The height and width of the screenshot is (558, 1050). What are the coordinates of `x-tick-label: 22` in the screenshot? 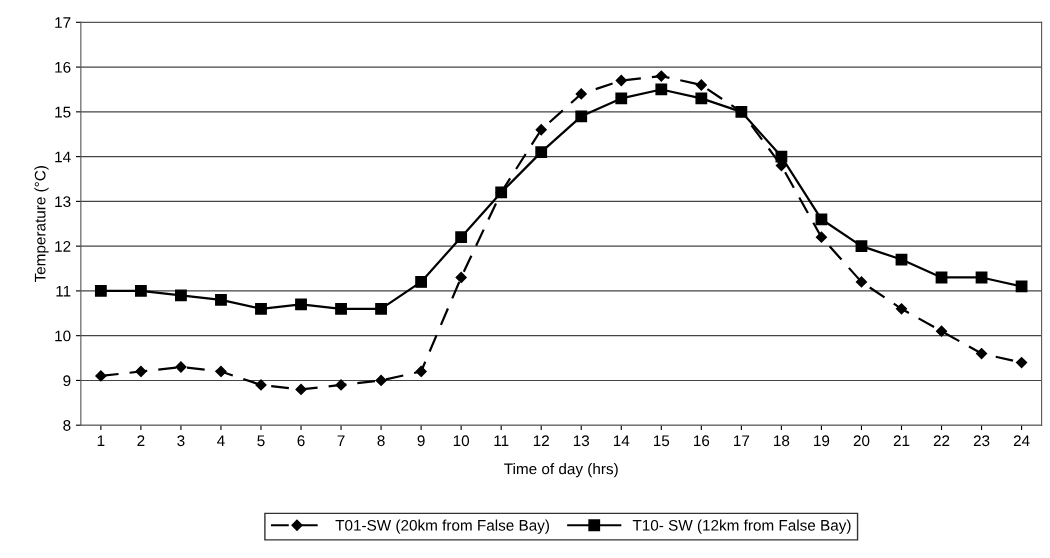 It's located at (941, 440).